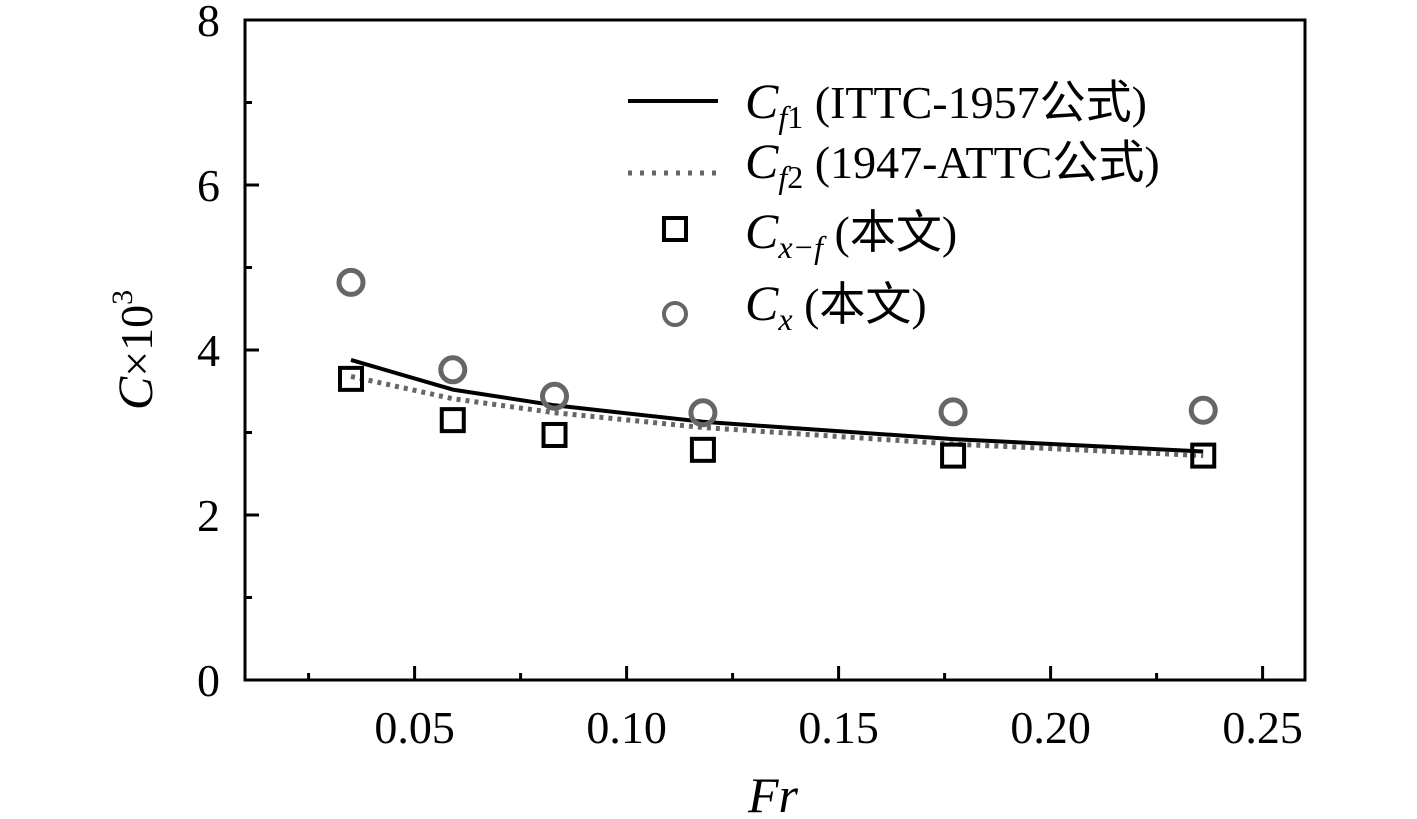 This screenshot has width=1417, height=819. What do you see at coordinates (777, 347) in the screenshot?
I see `series-Cx` at bounding box center [777, 347].